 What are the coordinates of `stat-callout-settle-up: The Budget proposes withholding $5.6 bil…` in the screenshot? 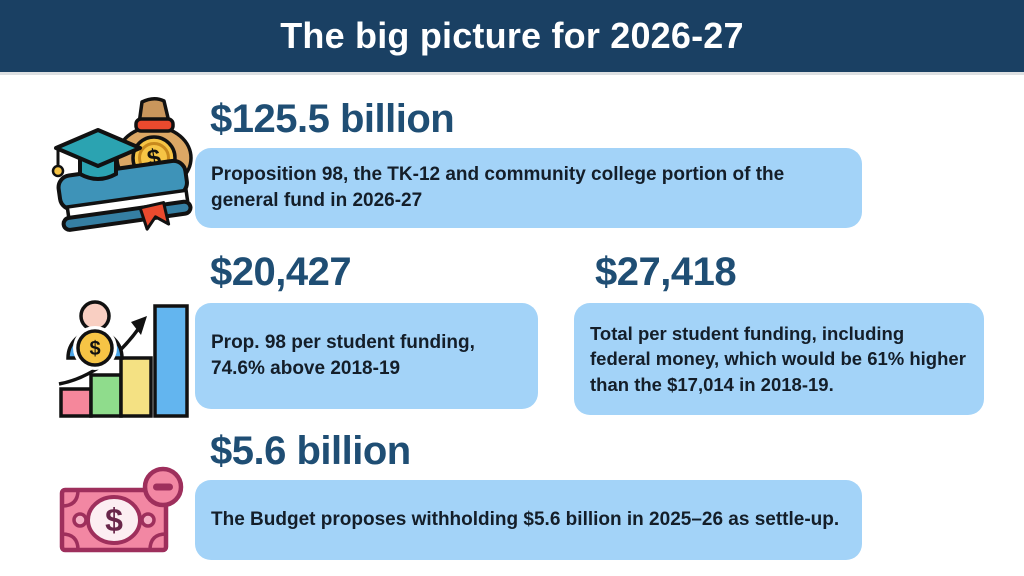 It's located at (528, 520).